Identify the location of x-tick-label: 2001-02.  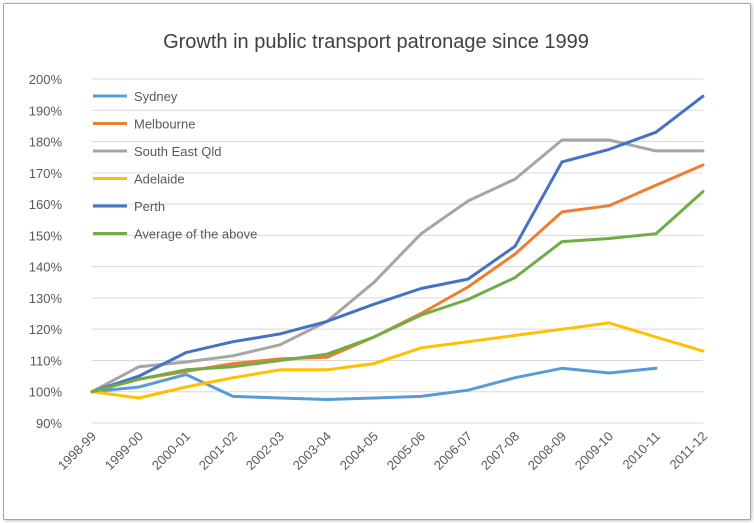
(218, 451).